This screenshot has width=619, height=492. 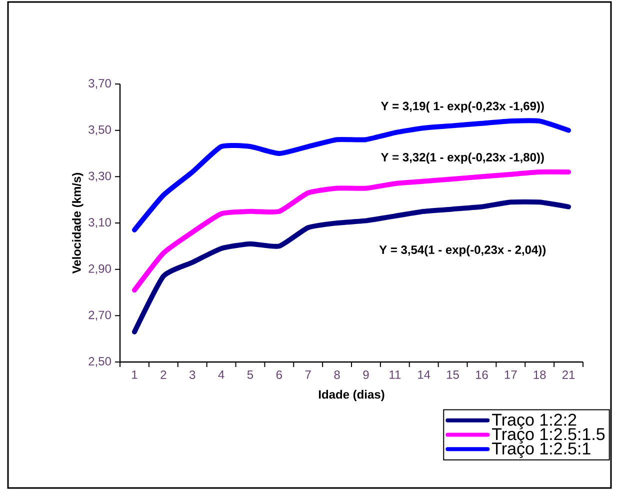 I want to click on x-tick-label: 16, so click(x=482, y=375).